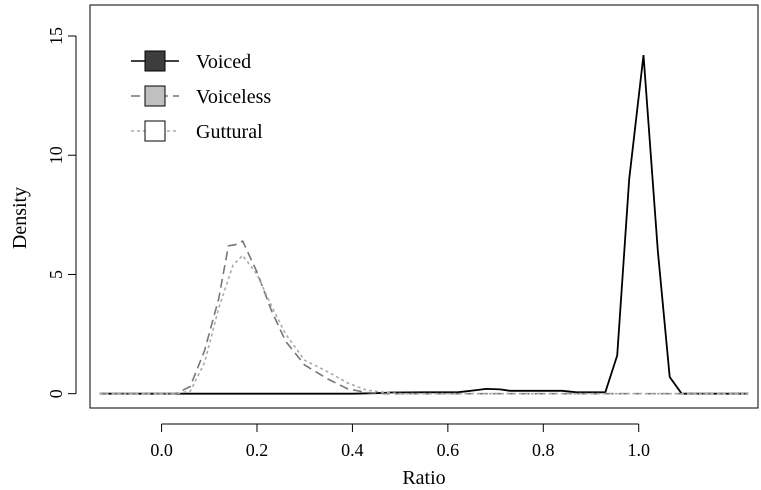  Describe the element at coordinates (56, 36) in the screenshot. I see `y-tick-label: 15` at that location.